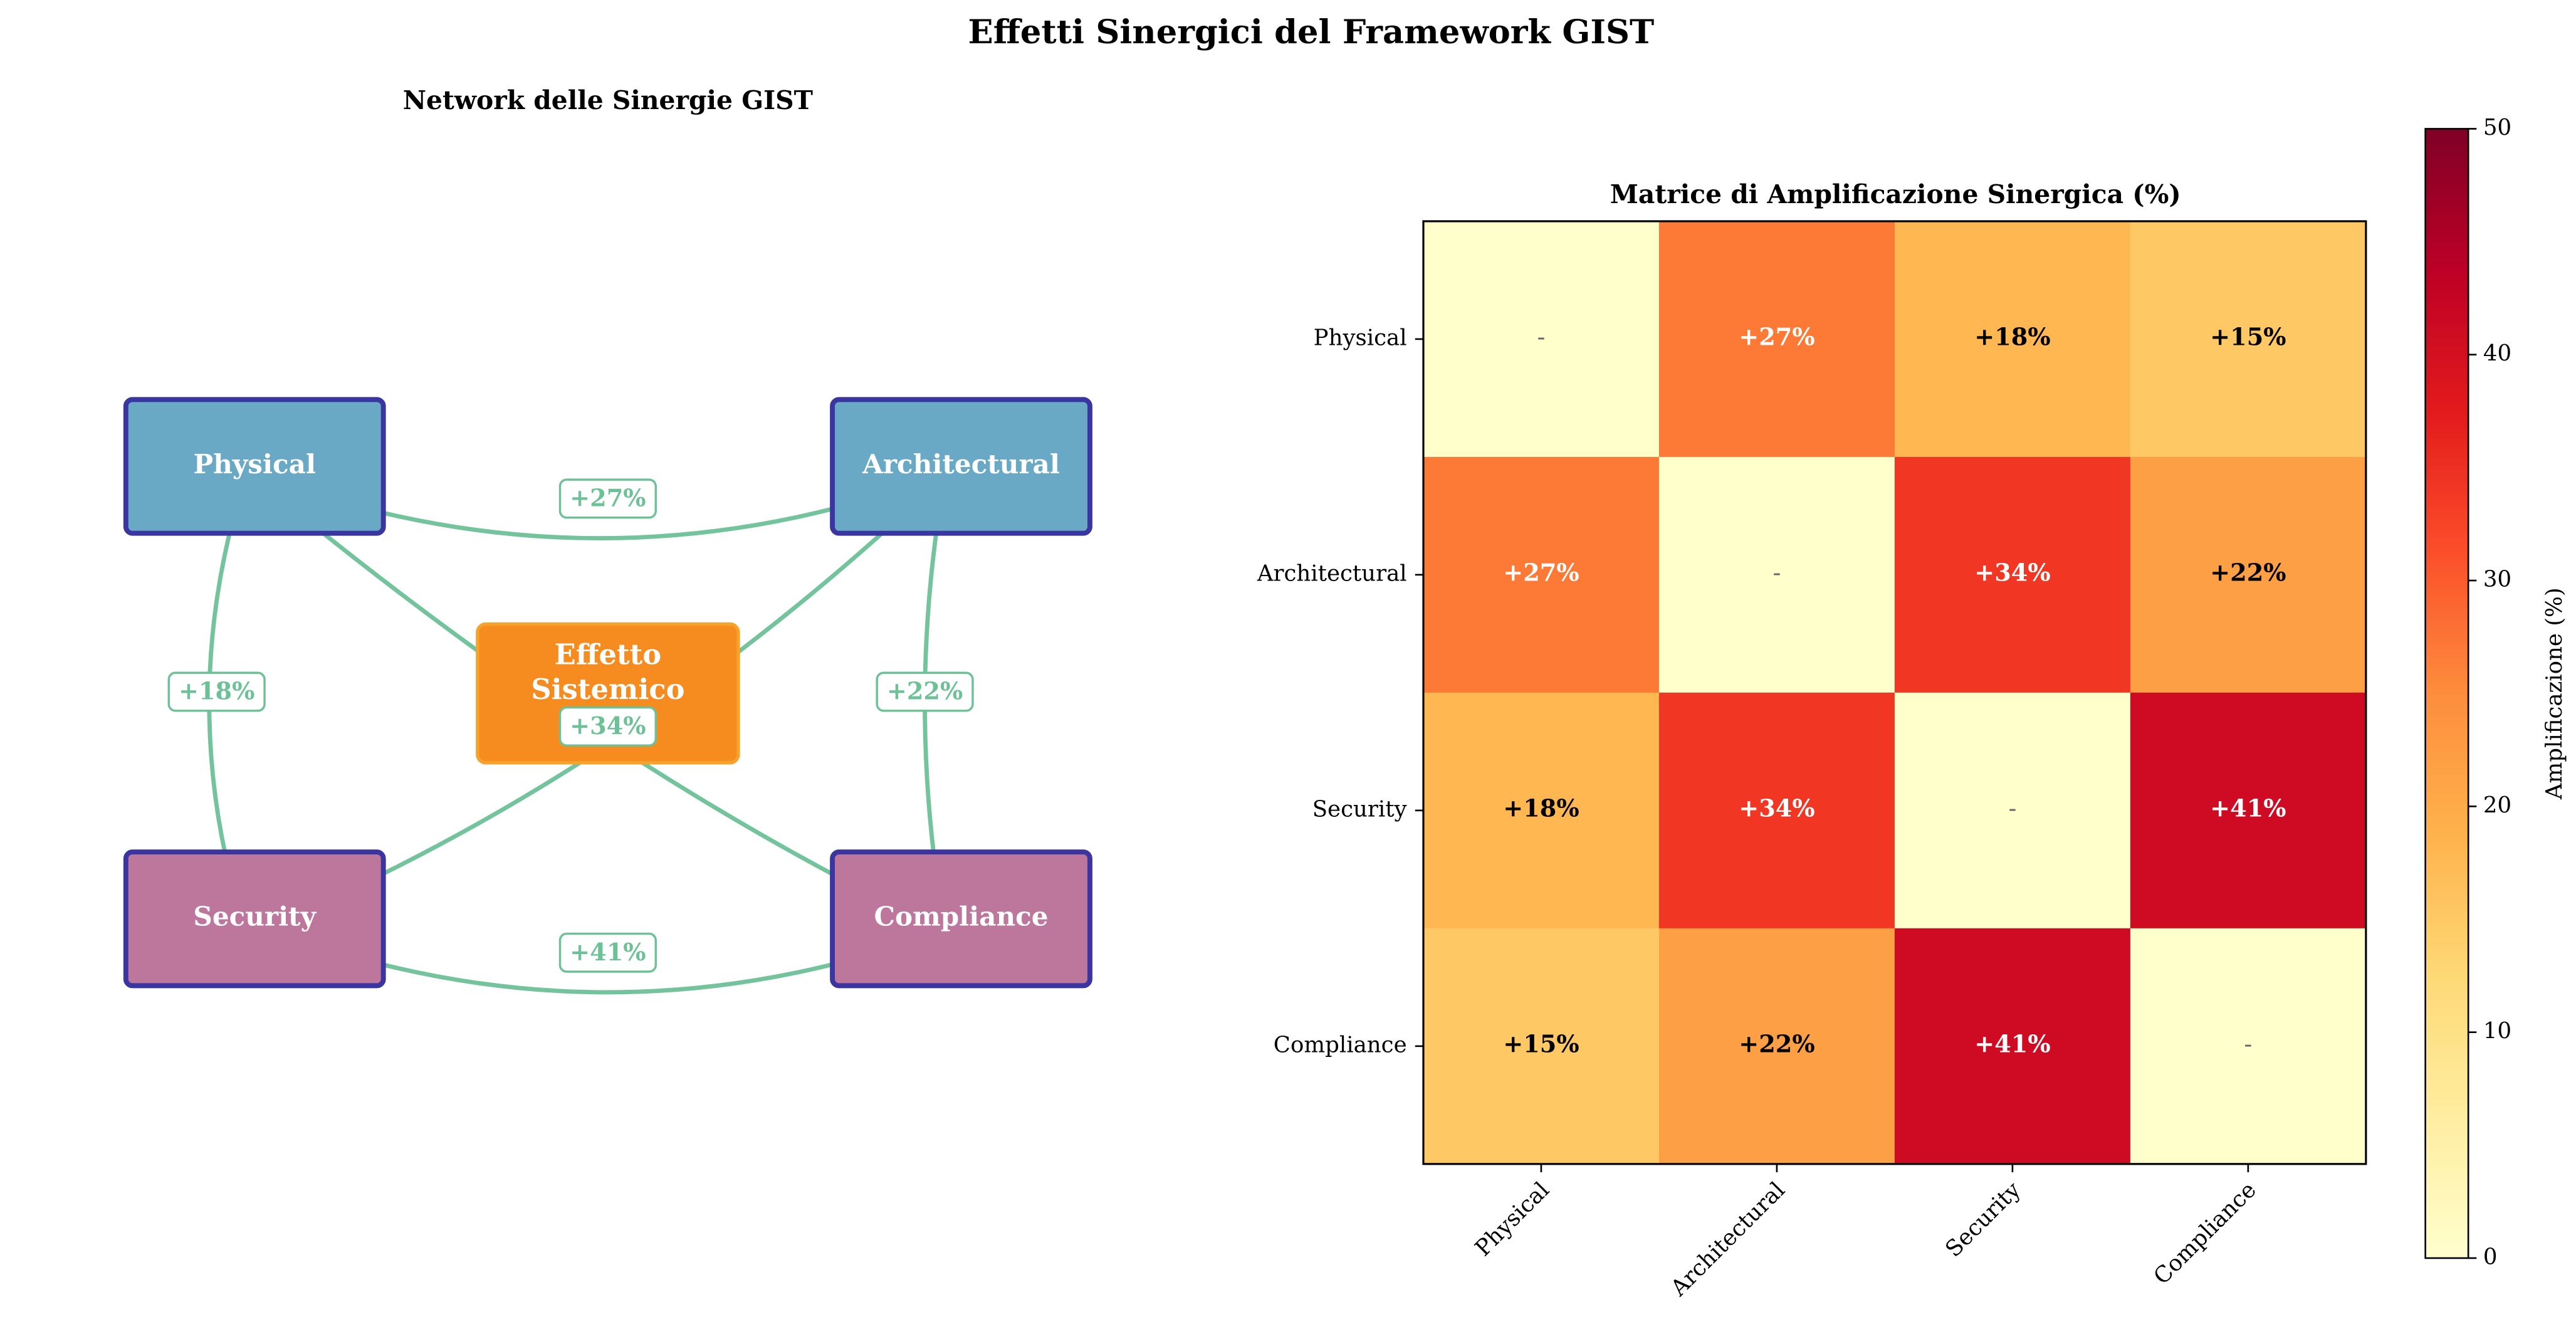 The image size is (2576, 1339). Describe the element at coordinates (607, 689) in the screenshot. I see `center-label: Sistemico` at that location.